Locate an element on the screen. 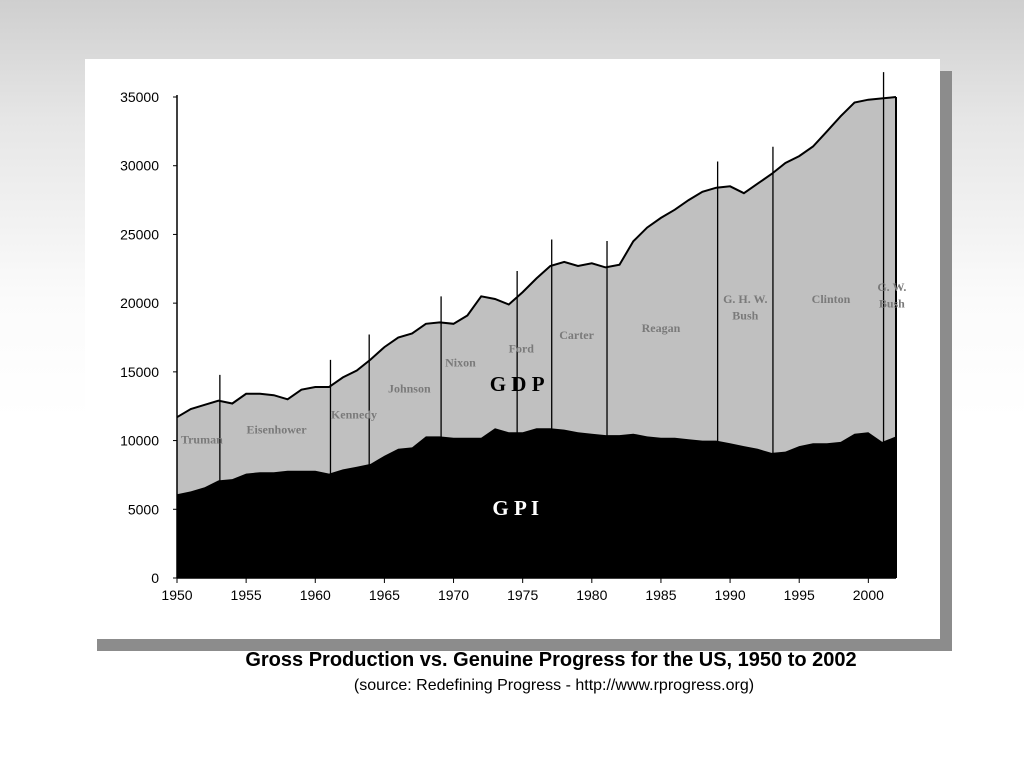  x-tick-label-1950: 1950 is located at coordinates (176, 595).